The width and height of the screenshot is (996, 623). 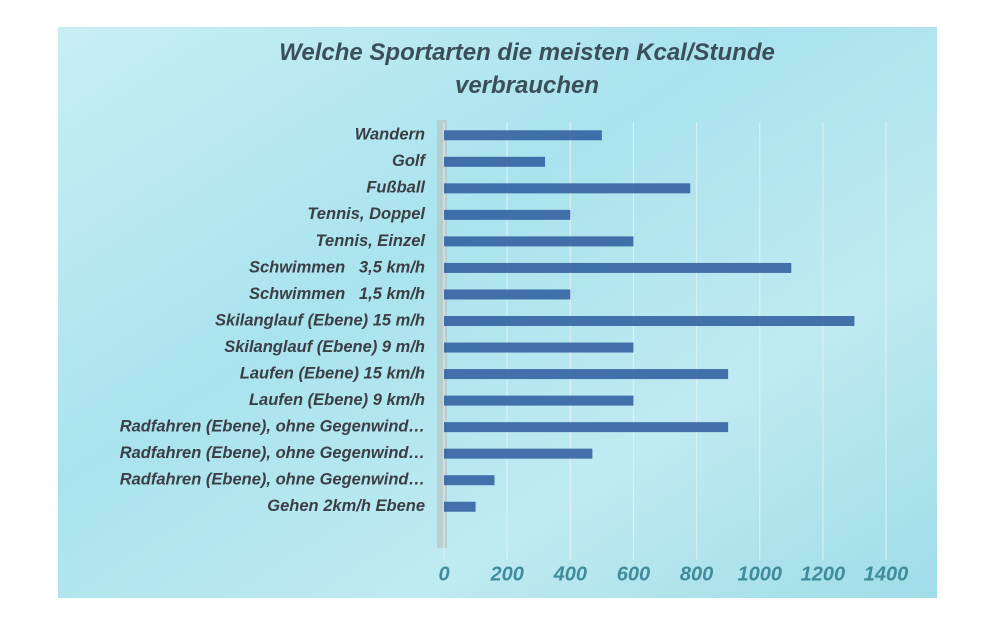 I want to click on y-tick-label: Gehen 2km/h Ebene, so click(x=346, y=506).